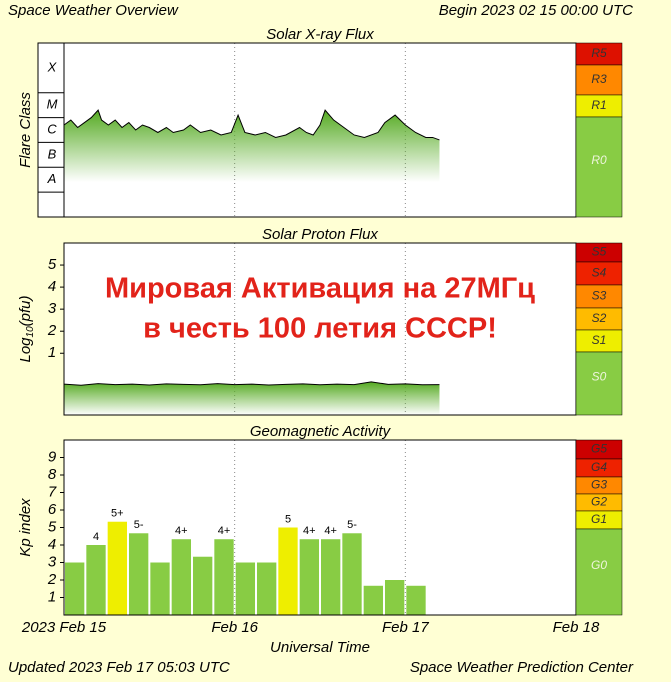 The image size is (671, 682). Describe the element at coordinates (599, 519) in the screenshot. I see `scale-label: G1` at that location.